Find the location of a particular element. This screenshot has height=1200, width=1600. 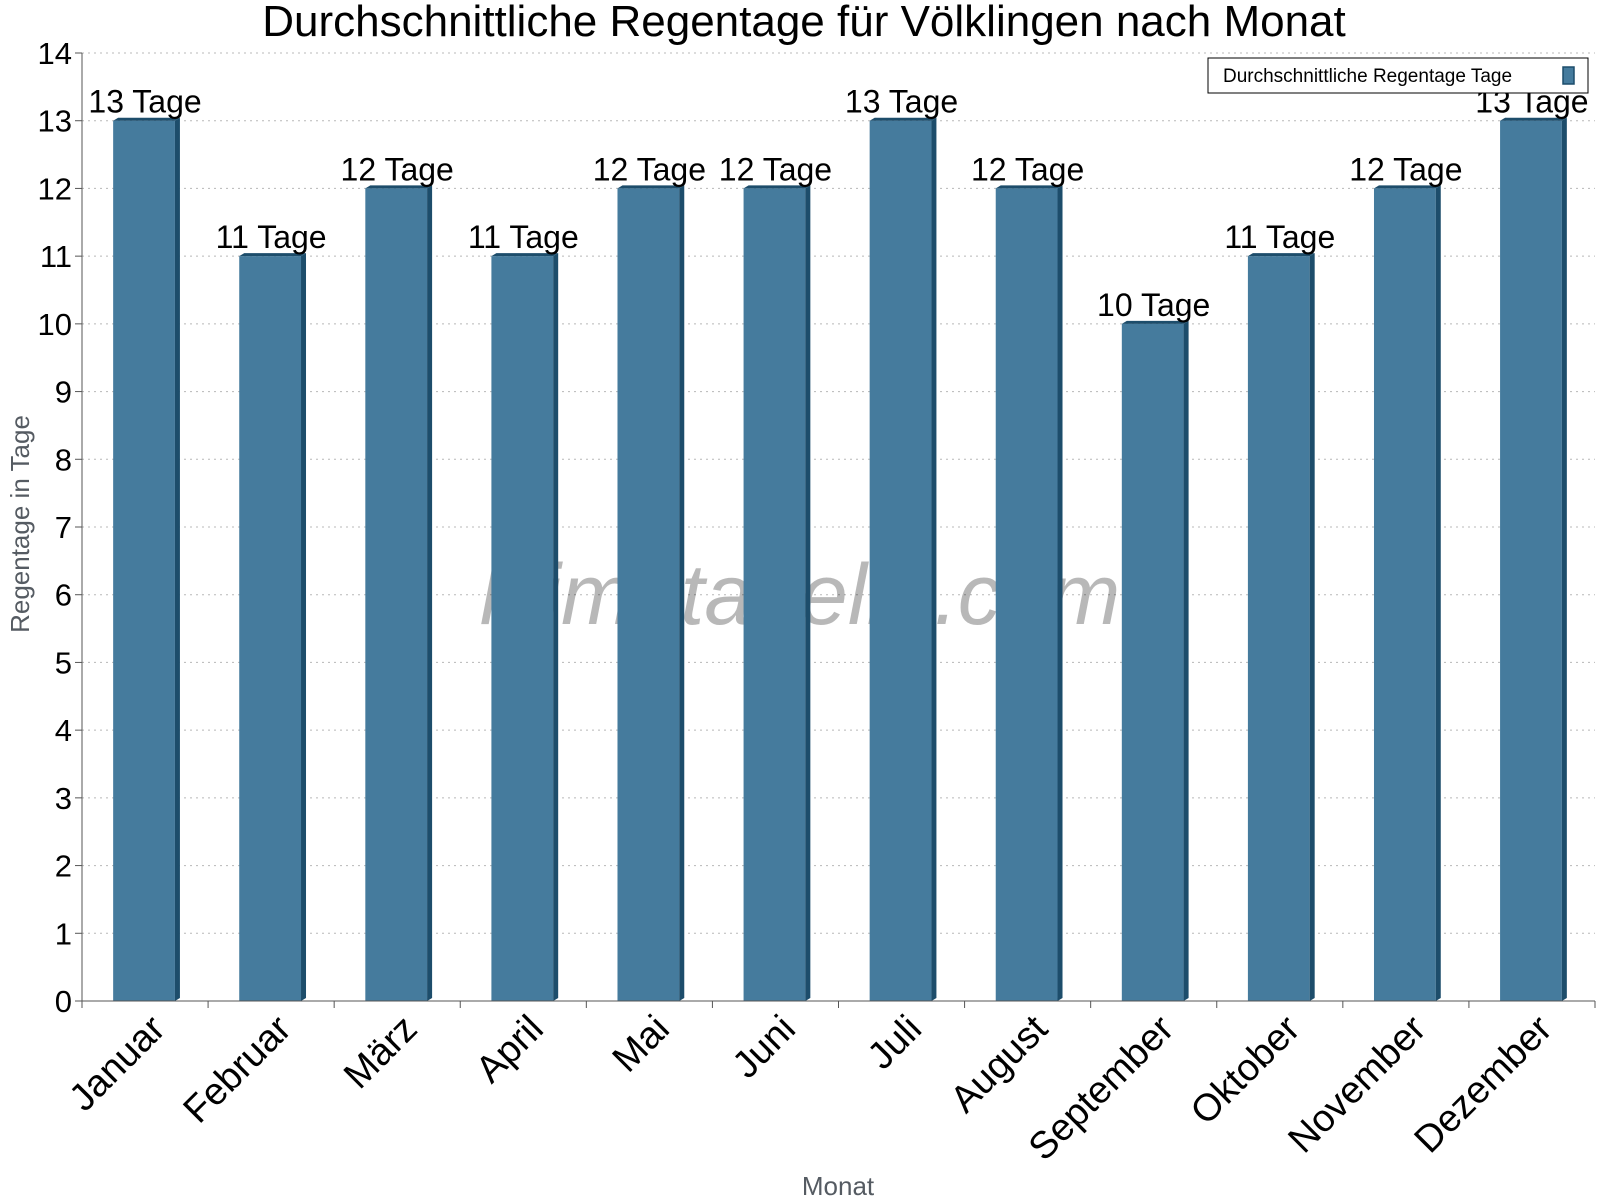

y-tick-label: 6 is located at coordinates (63, 595).